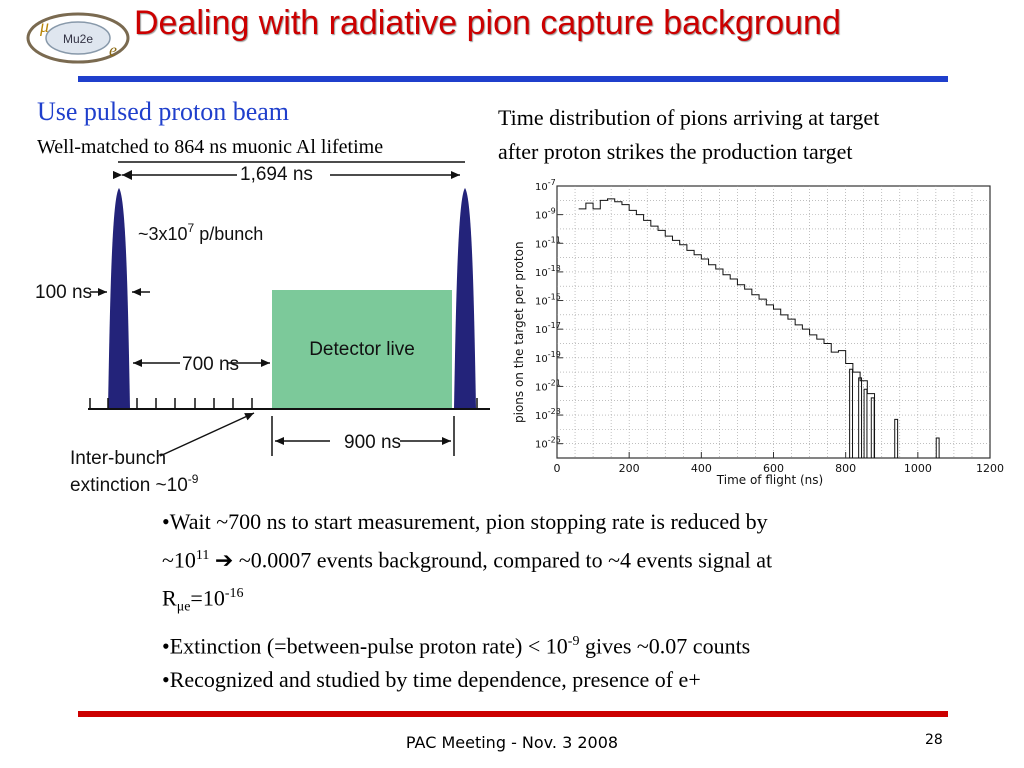 This screenshot has height=768, width=1024. What do you see at coordinates (200, 232) in the screenshot?
I see `bunch-label: ~3x107 p/bunch` at bounding box center [200, 232].